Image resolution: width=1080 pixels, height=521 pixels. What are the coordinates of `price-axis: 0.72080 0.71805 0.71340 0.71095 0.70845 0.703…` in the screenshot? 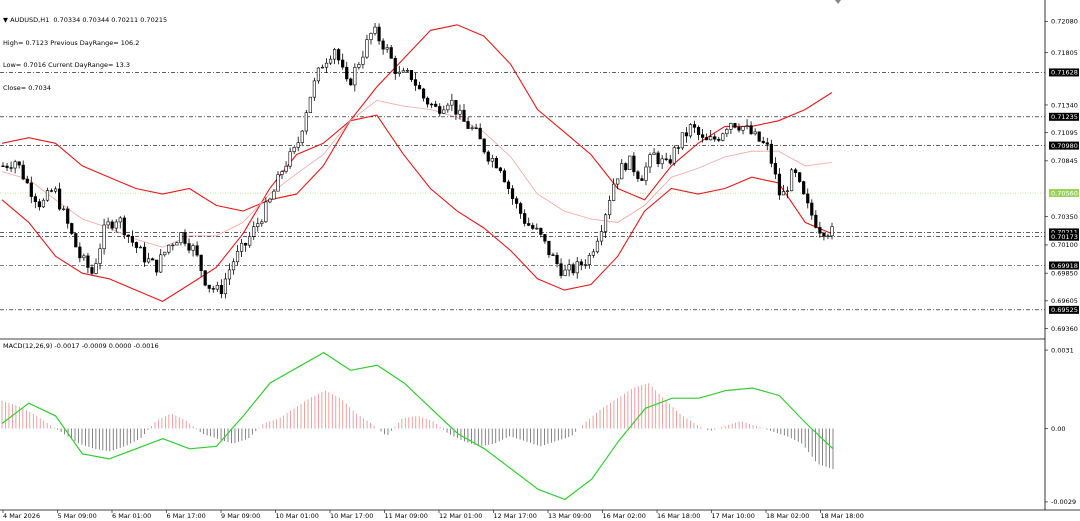 It's located at (1062, 262).